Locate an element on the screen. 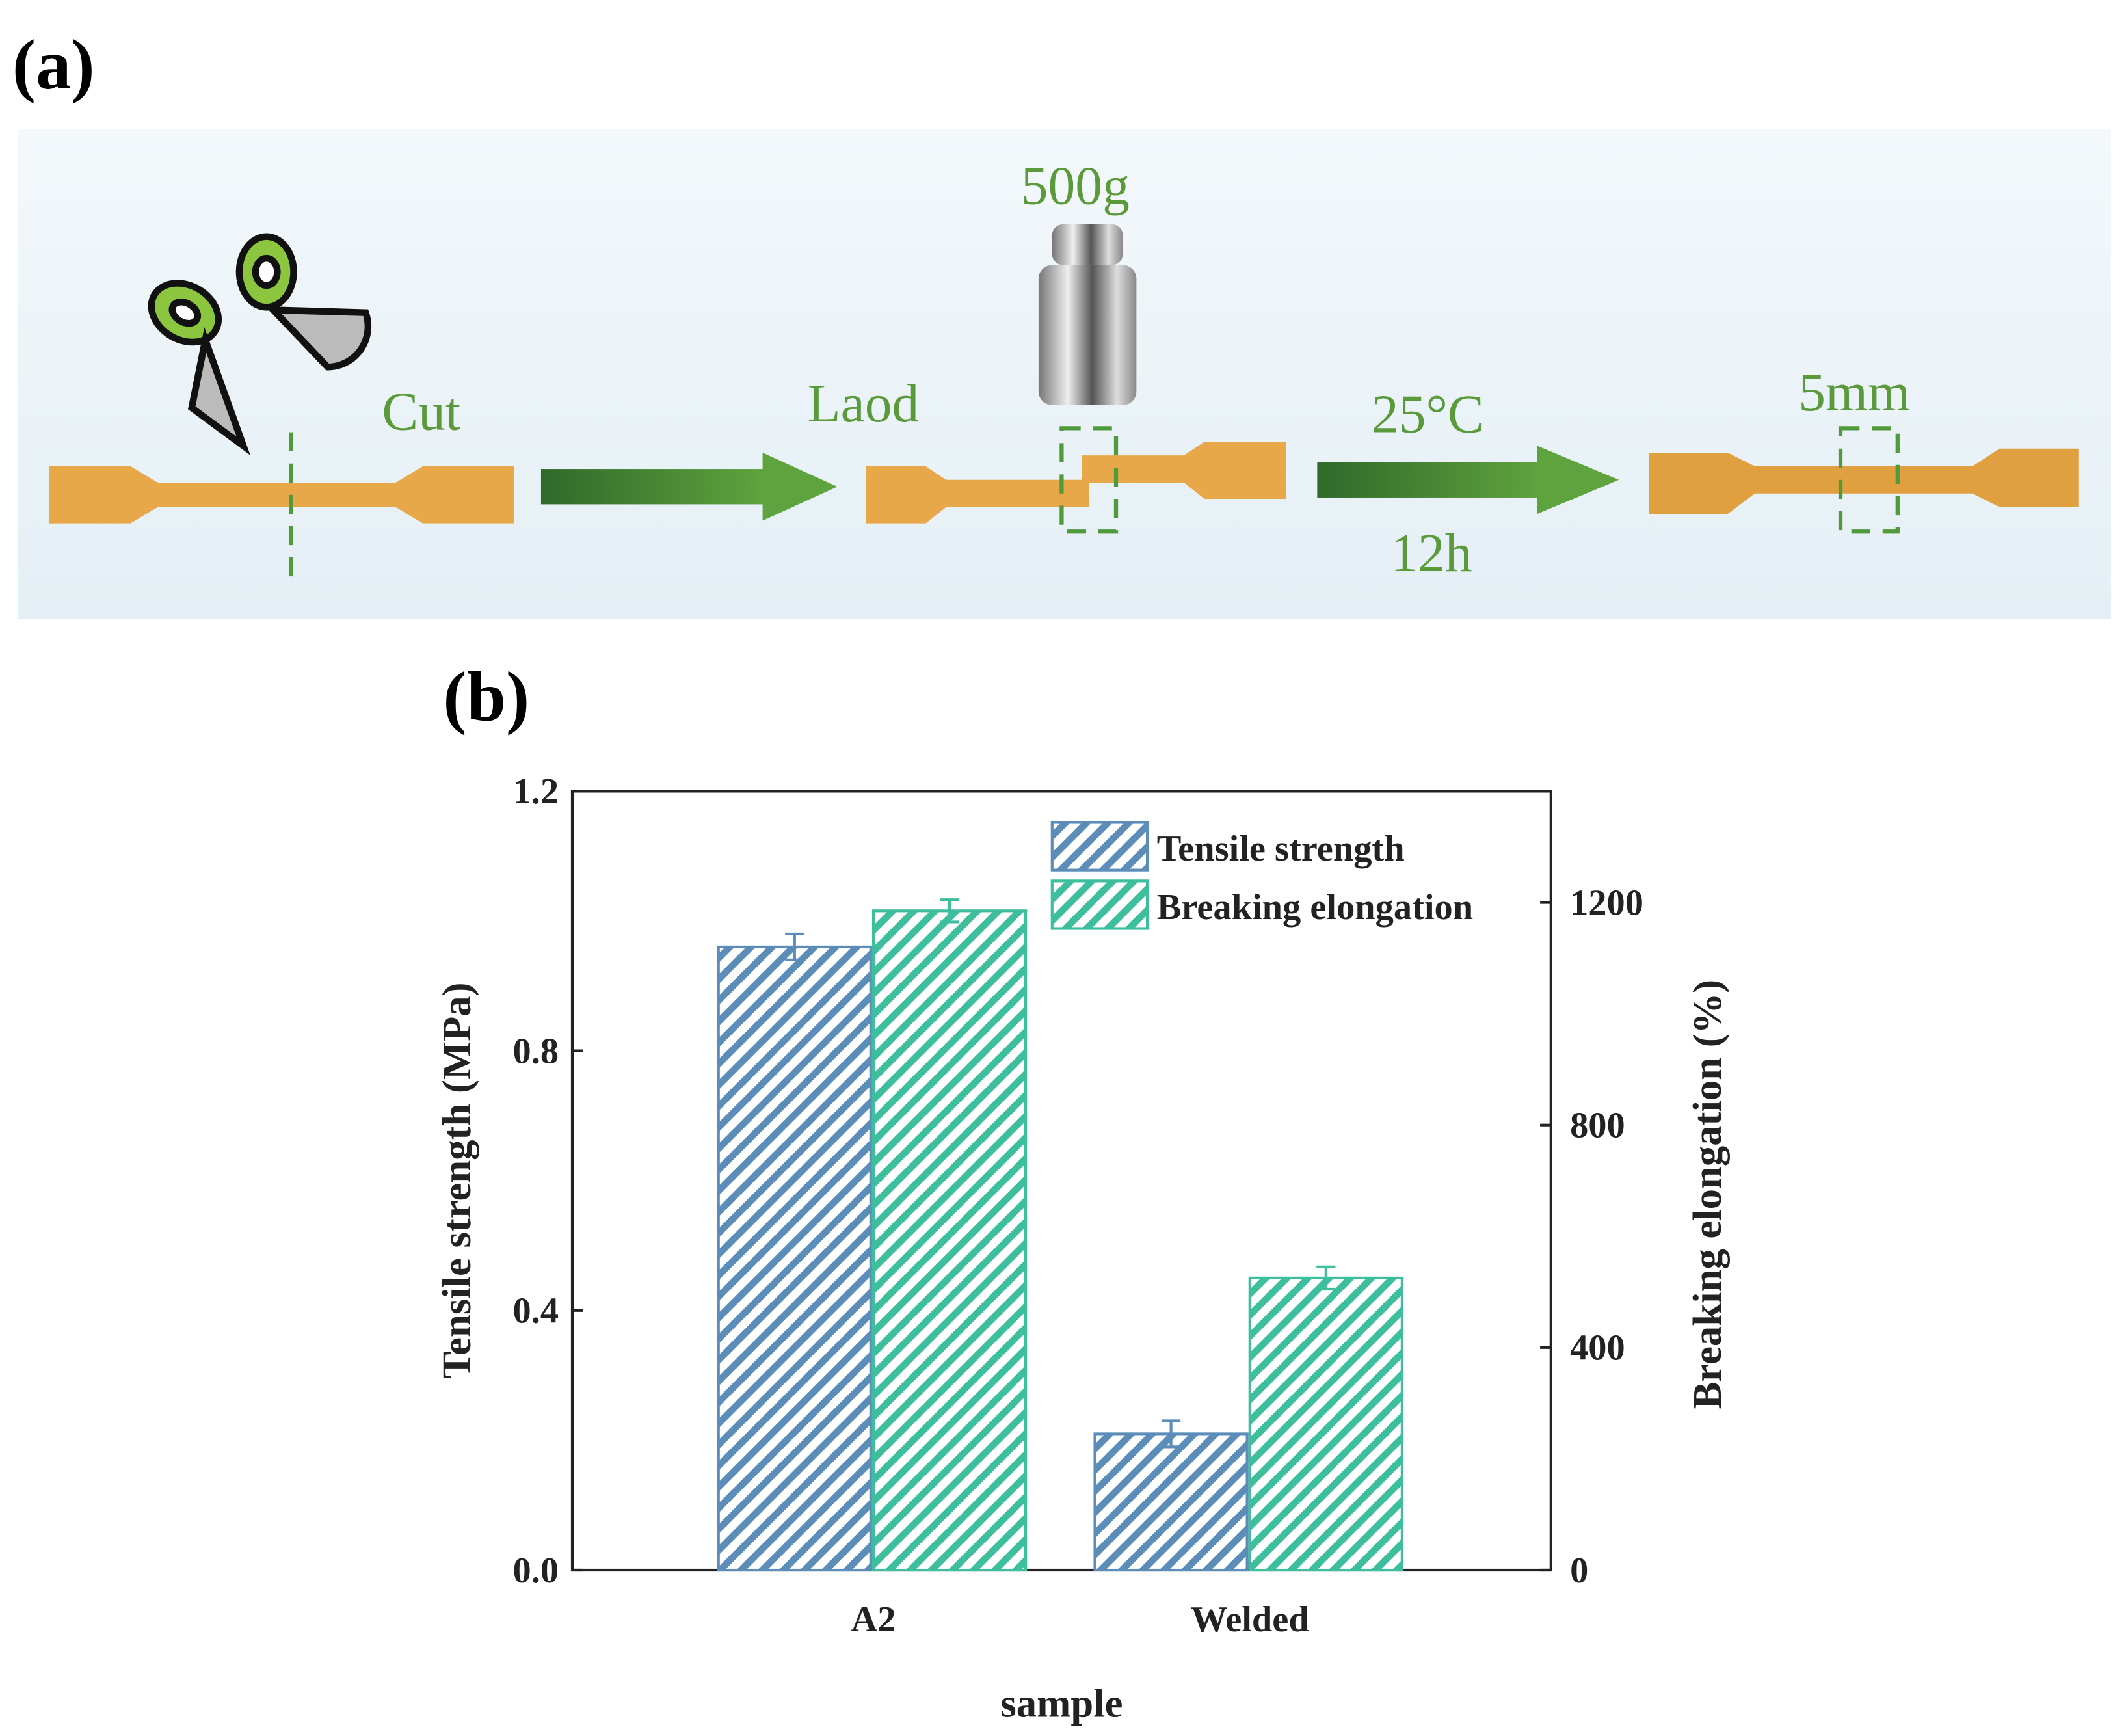  step-label: Cut is located at coordinates (421, 412).